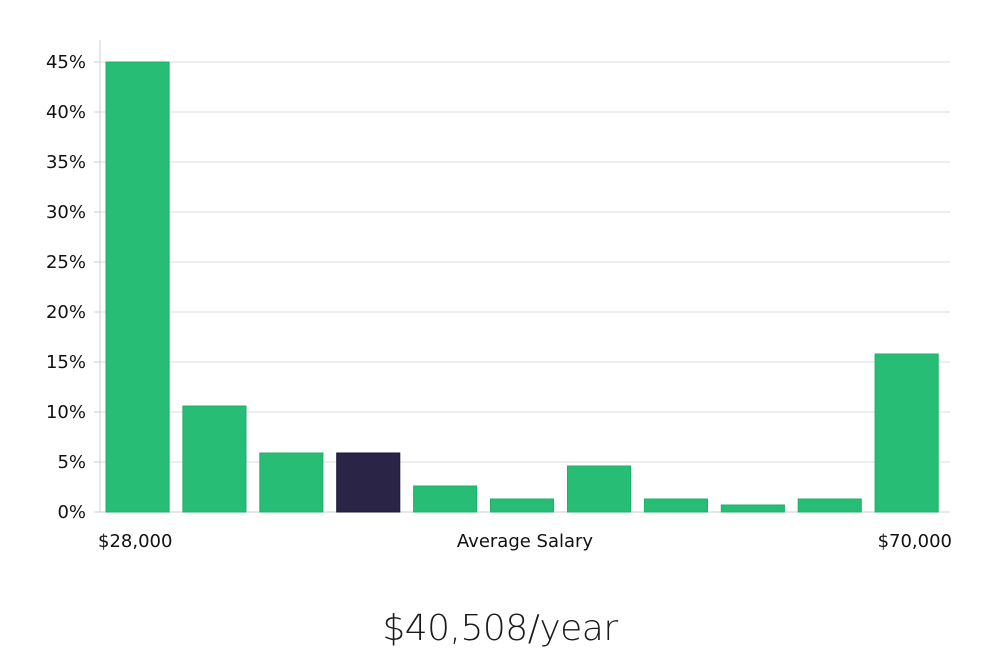 Image resolution: width=1000 pixels, height=660 pixels. What do you see at coordinates (66, 262) in the screenshot?
I see `y-tick-label: 25%` at bounding box center [66, 262].